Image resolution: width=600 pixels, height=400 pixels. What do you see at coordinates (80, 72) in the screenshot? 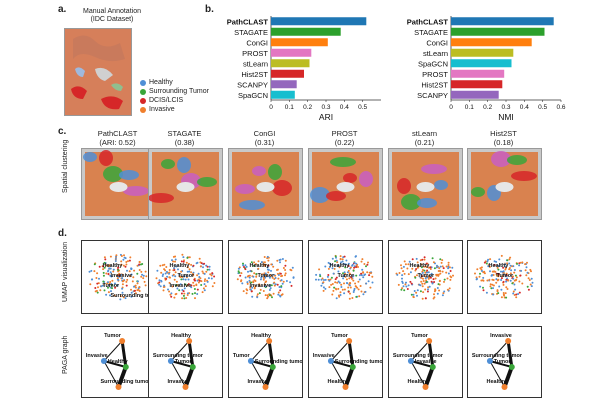
I see `tissue-healthy-region` at bounding box center [80, 72].